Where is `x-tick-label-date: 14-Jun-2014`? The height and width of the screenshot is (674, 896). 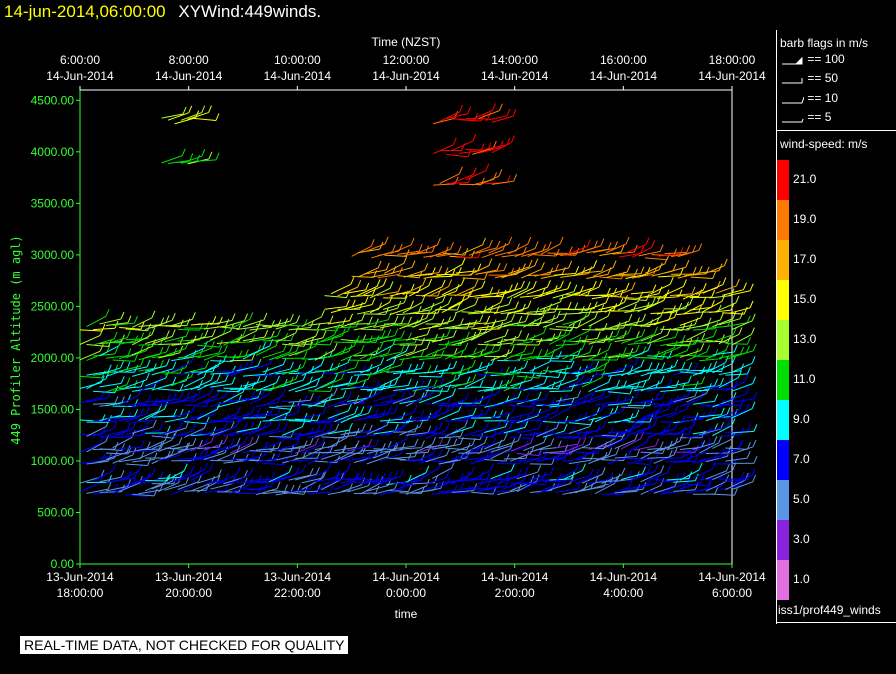 x-tick-label-date: 14-Jun-2014 is located at coordinates (732, 577).